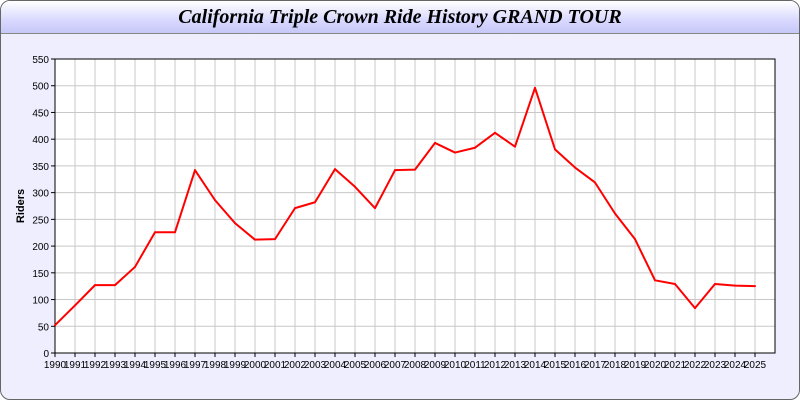 The height and width of the screenshot is (400, 800). I want to click on x-tick-label: 2024, so click(735, 365).